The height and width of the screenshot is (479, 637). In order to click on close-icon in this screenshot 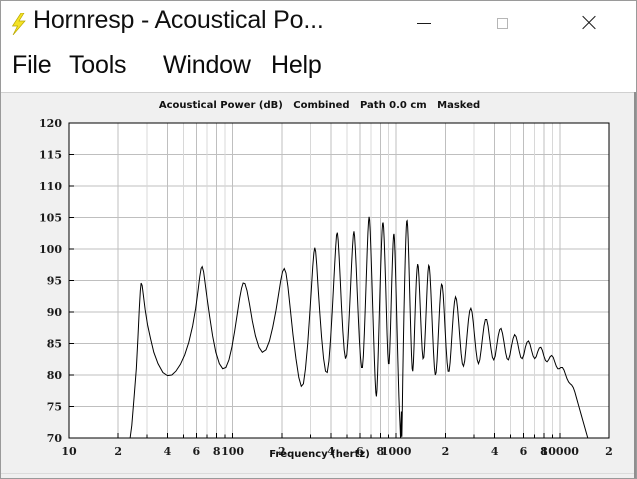, I will do `click(589, 23)`.